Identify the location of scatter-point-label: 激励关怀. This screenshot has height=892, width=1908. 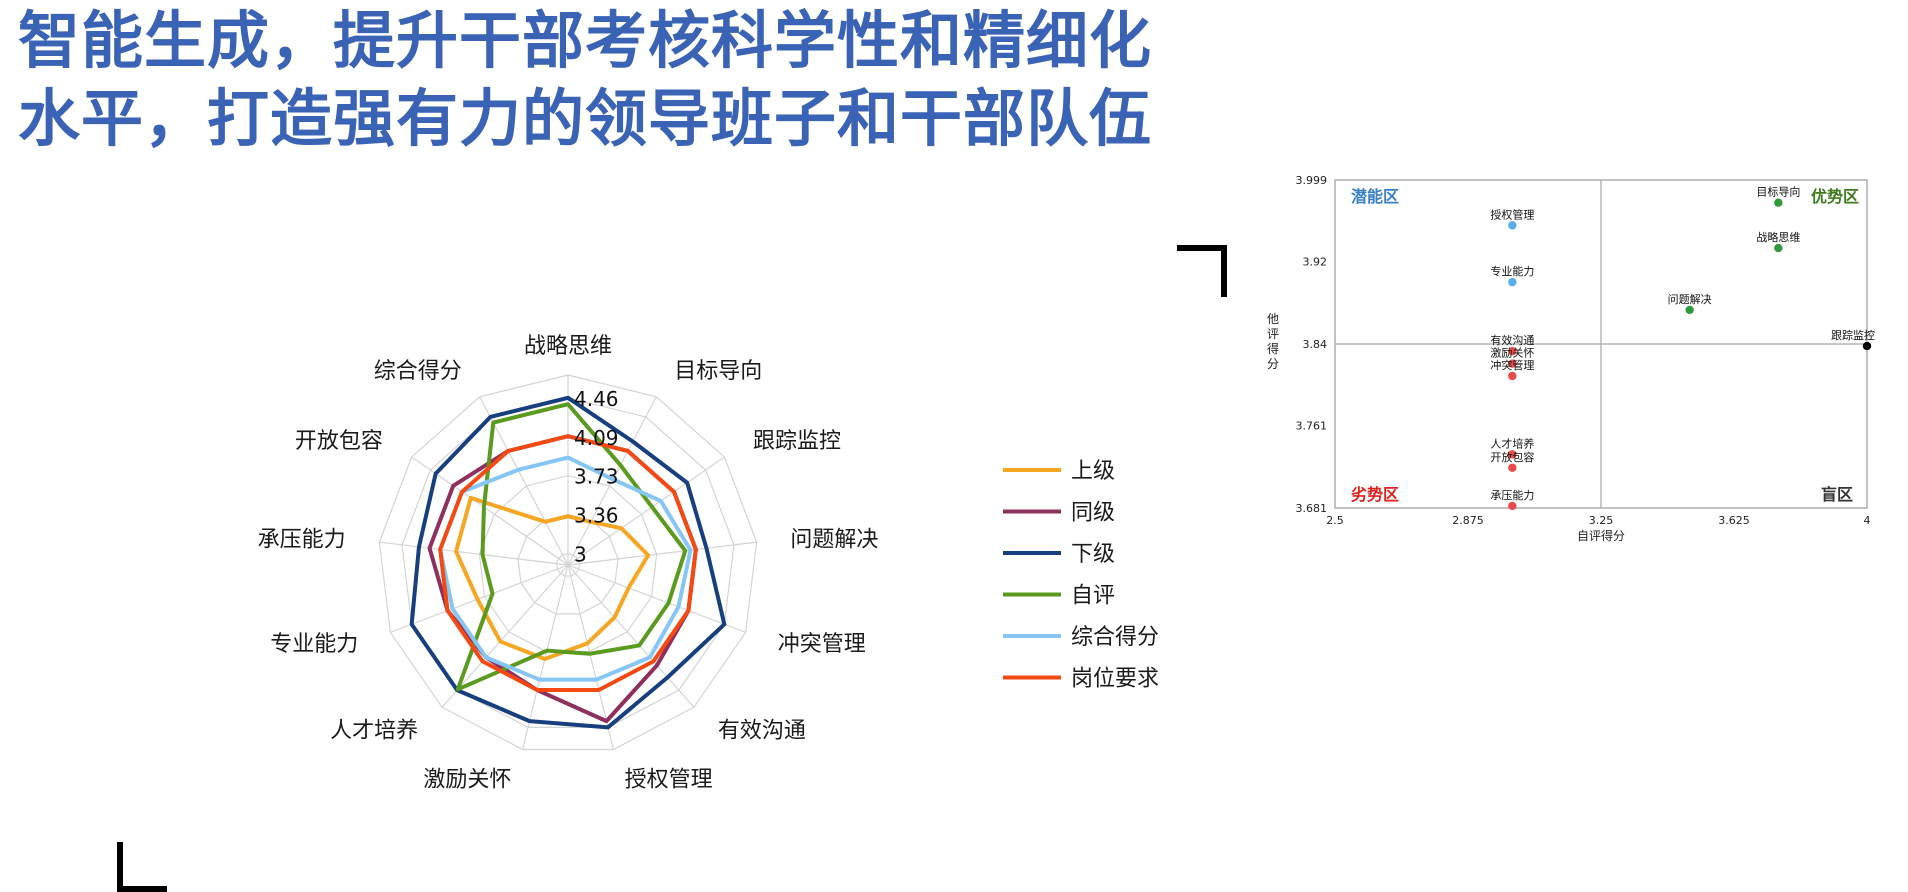
(1512, 353).